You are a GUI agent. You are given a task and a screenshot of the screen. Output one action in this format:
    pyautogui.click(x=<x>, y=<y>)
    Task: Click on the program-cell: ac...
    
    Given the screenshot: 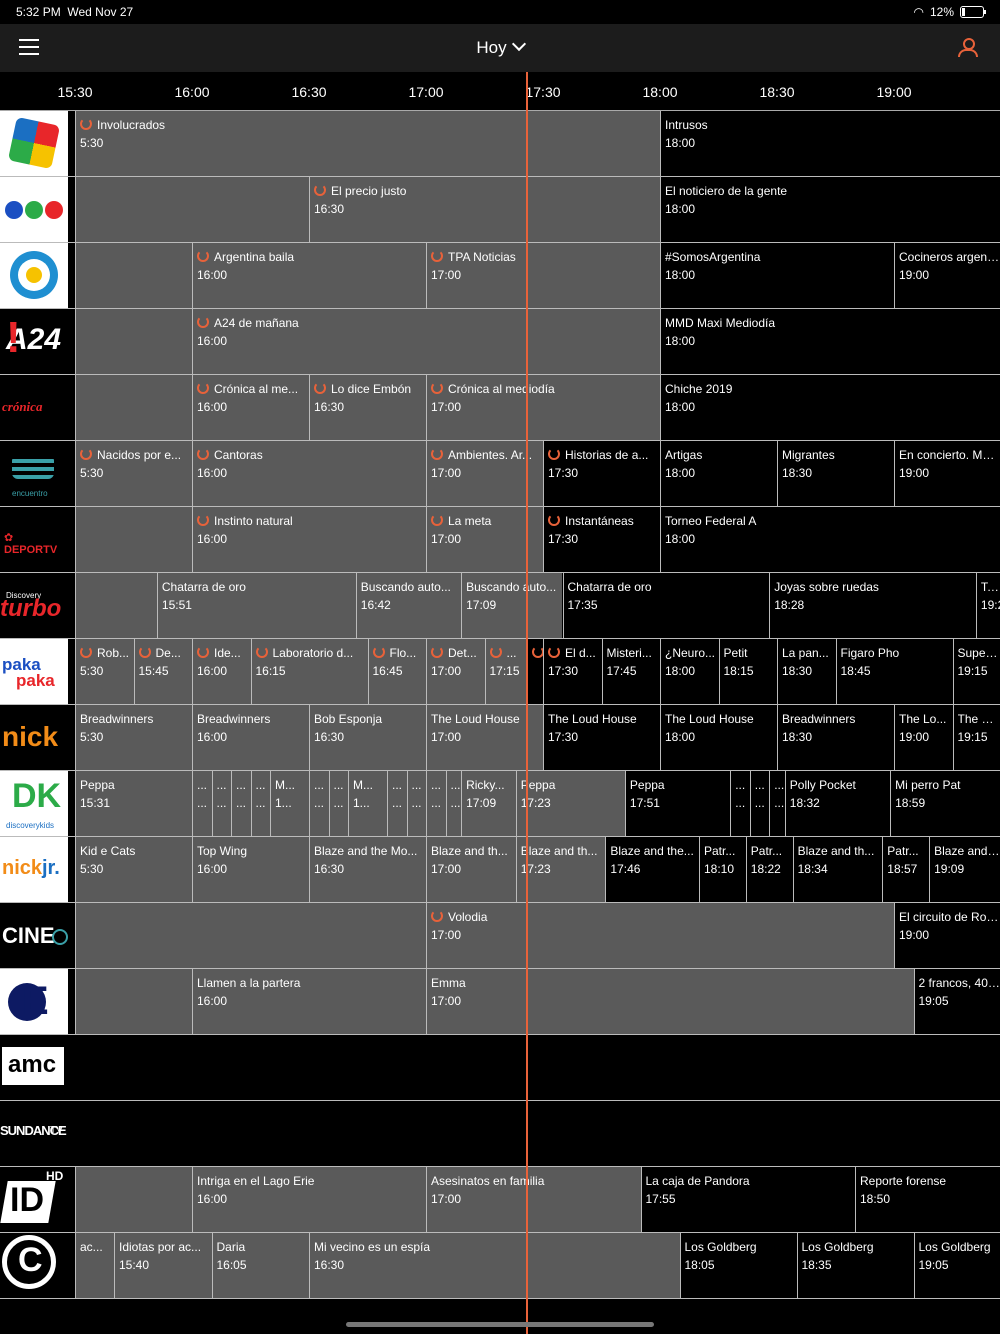 What is the action you would take?
    pyautogui.click(x=94, y=1265)
    